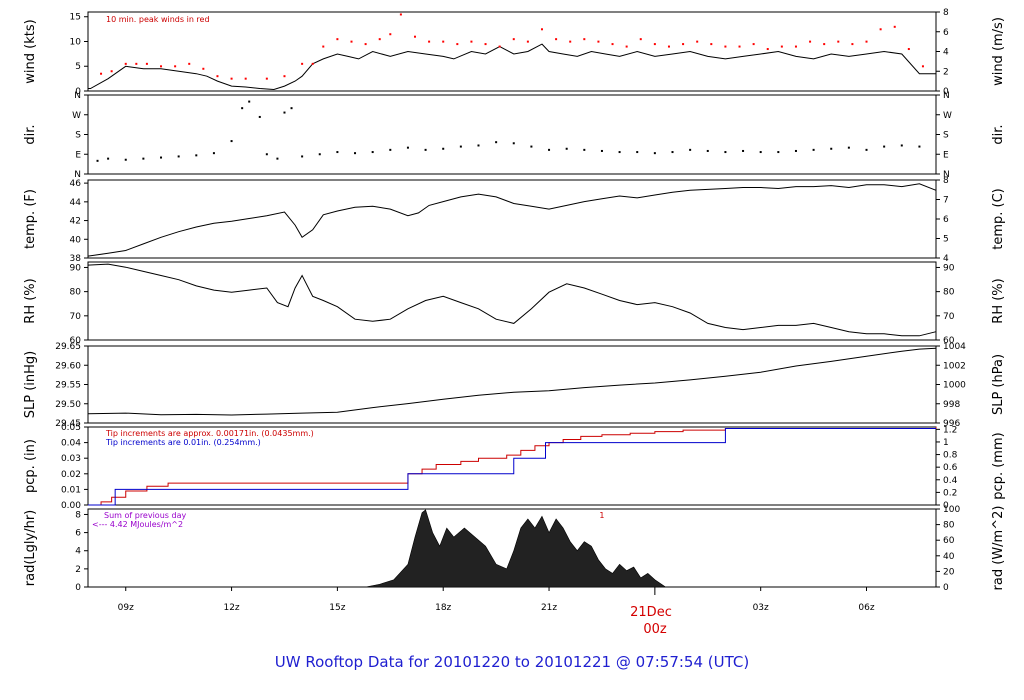 The image size is (1024, 700). What do you see at coordinates (946, 443) in the screenshot?
I see `pcp-right-tick-label: 1` at bounding box center [946, 443].